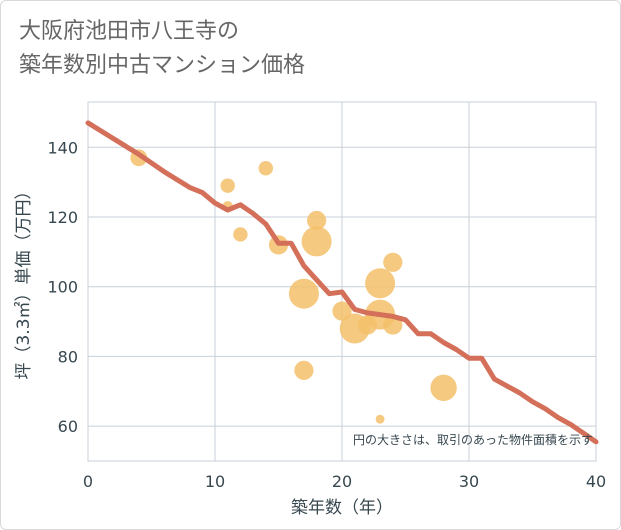 Image resolution: width=621 pixels, height=530 pixels. What do you see at coordinates (68, 426) in the screenshot?
I see `y-tick-label: 60` at bounding box center [68, 426].